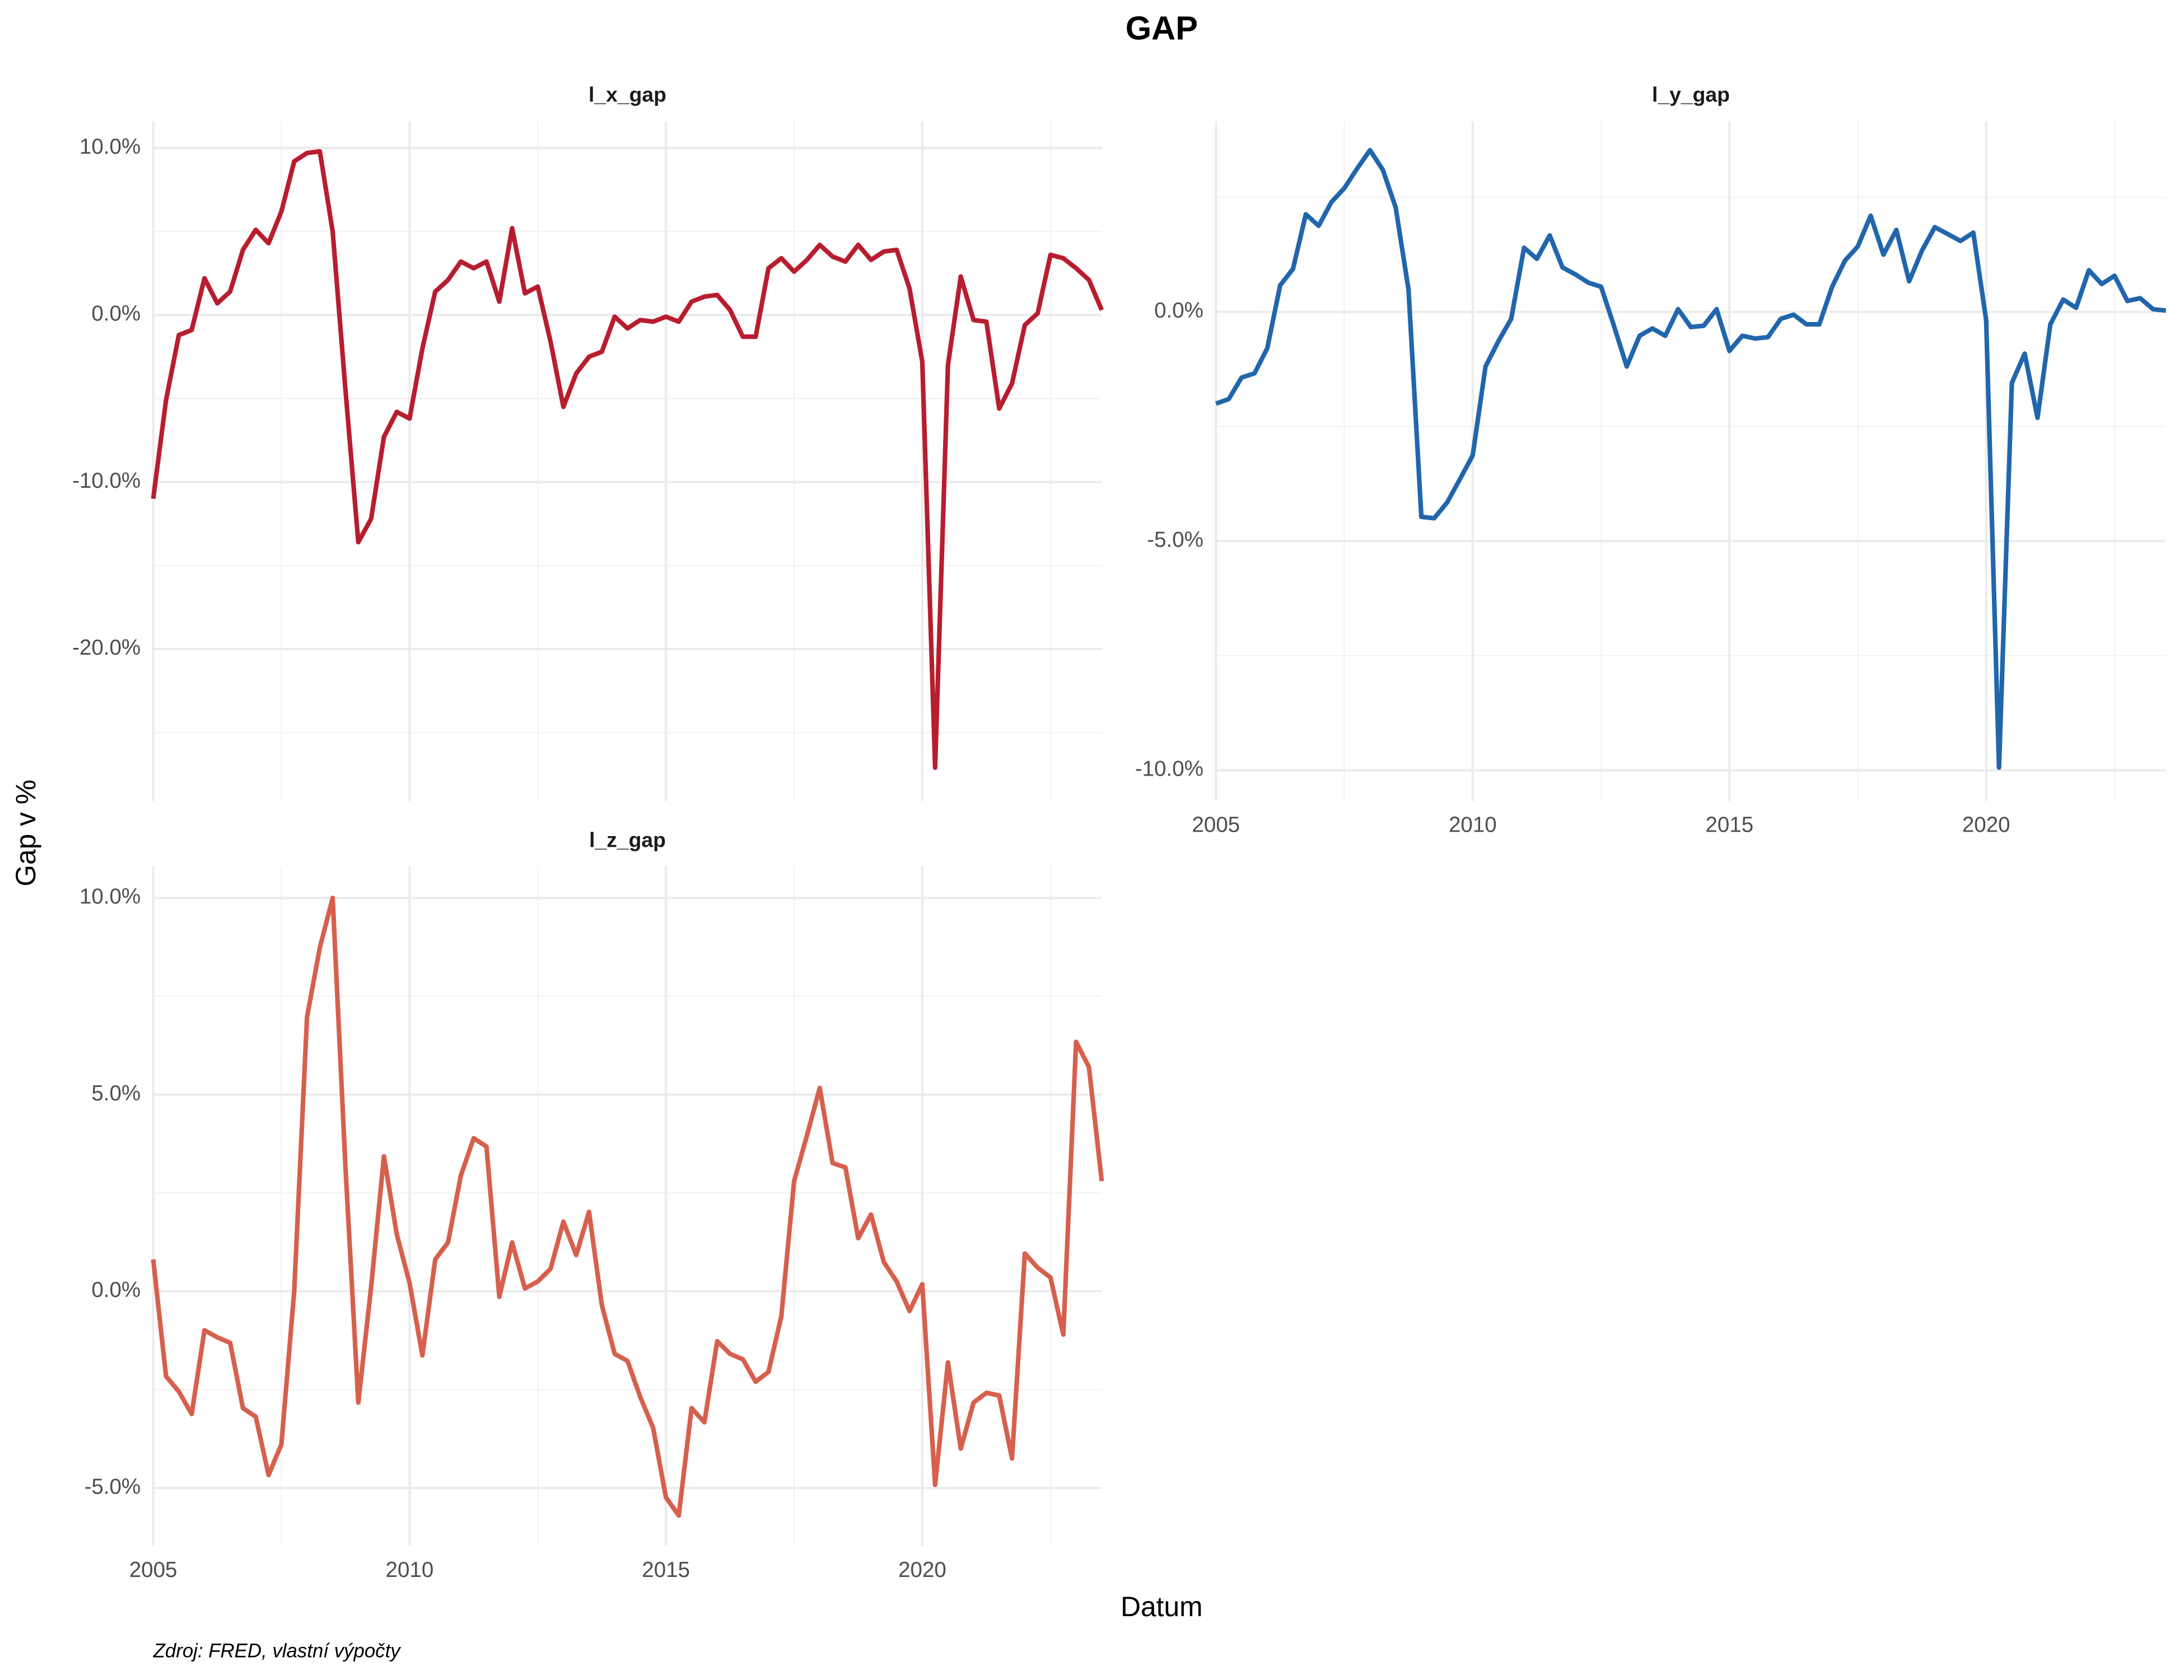 Image resolution: width=2184 pixels, height=1680 pixels. Describe the element at coordinates (628, 840) in the screenshot. I see `panel-title: l_z_gap` at that location.